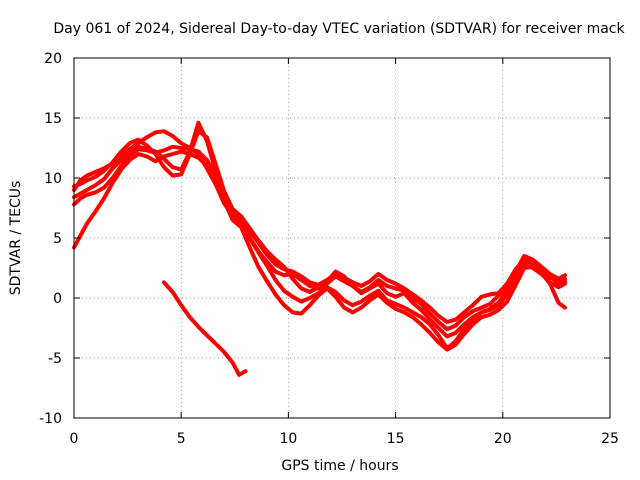 The width and height of the screenshot is (640, 480). What do you see at coordinates (181, 439) in the screenshot?
I see `x-tick-label: 5` at bounding box center [181, 439].